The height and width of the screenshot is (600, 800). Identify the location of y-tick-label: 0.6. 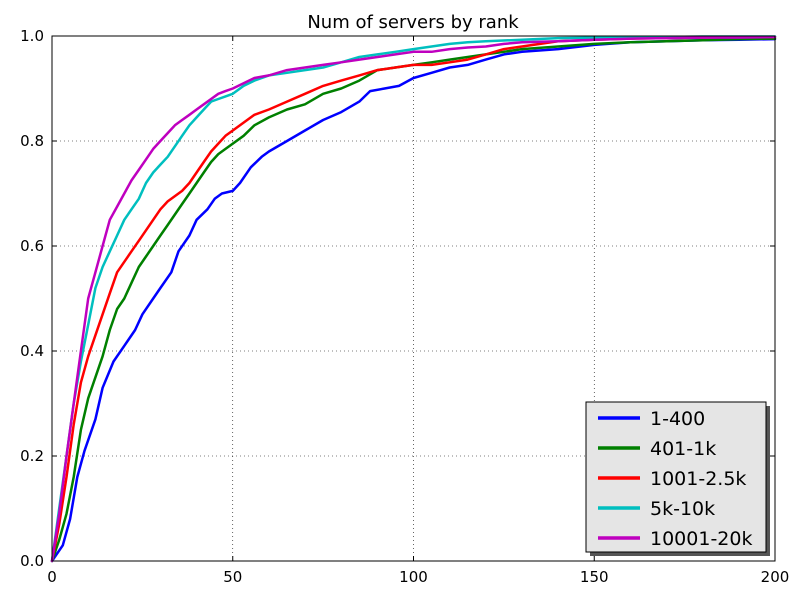
(32, 246).